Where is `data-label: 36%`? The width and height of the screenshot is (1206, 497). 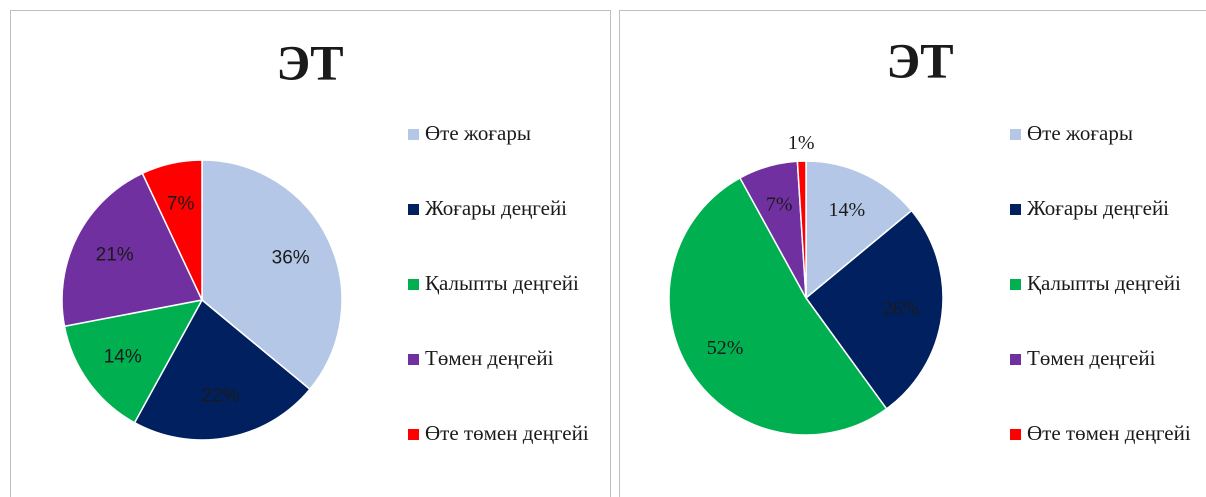 data-label: 36% is located at coordinates (291, 257).